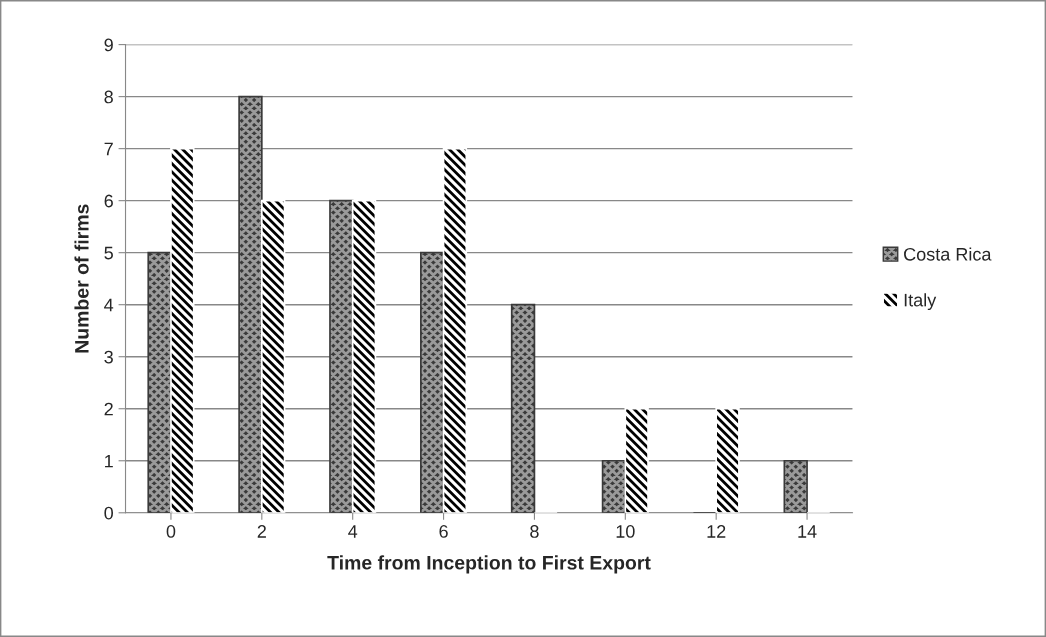 Image resolution: width=1046 pixels, height=637 pixels. I want to click on y-tick-label: 6, so click(108, 201).